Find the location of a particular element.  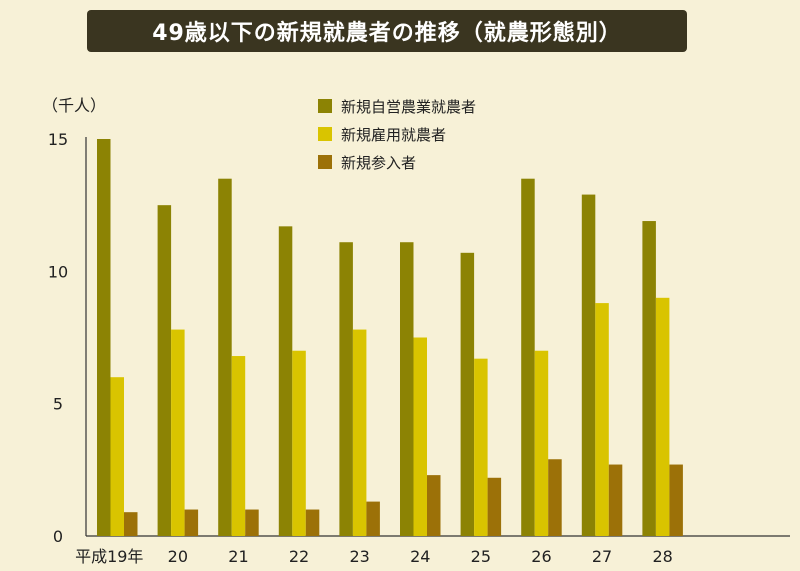

y-tick-label: 0 is located at coordinates (58, 536).